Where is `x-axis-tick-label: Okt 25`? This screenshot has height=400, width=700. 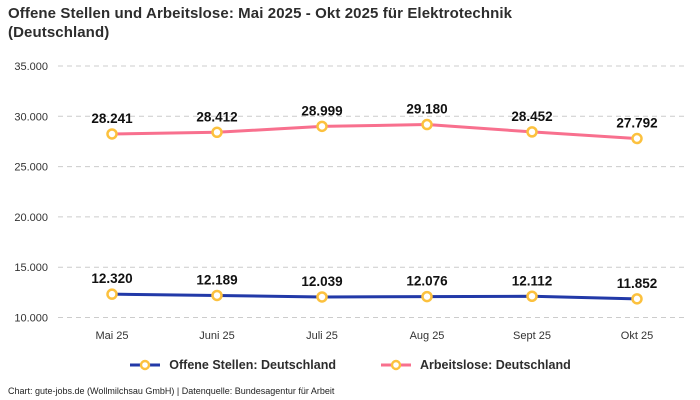
x-axis-tick-label: Okt 25 is located at coordinates (637, 336).